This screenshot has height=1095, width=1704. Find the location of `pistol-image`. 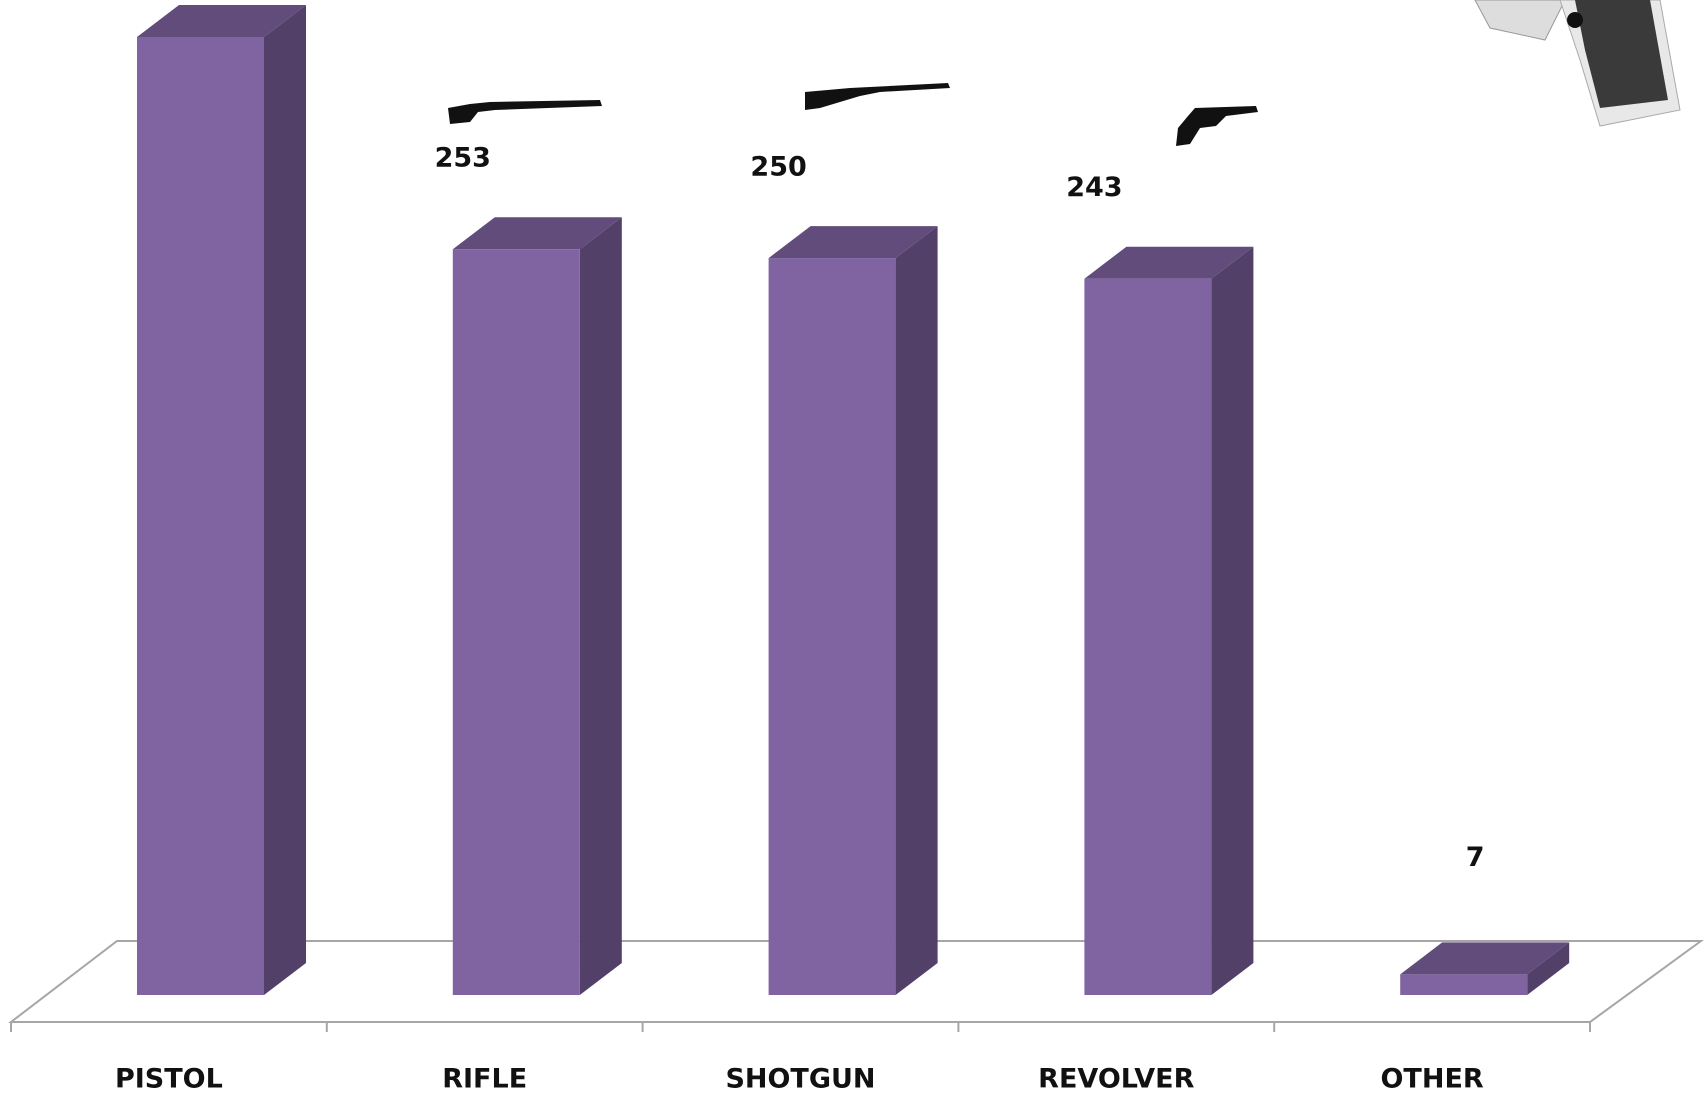

pistol-image is located at coordinates (1577, 63).